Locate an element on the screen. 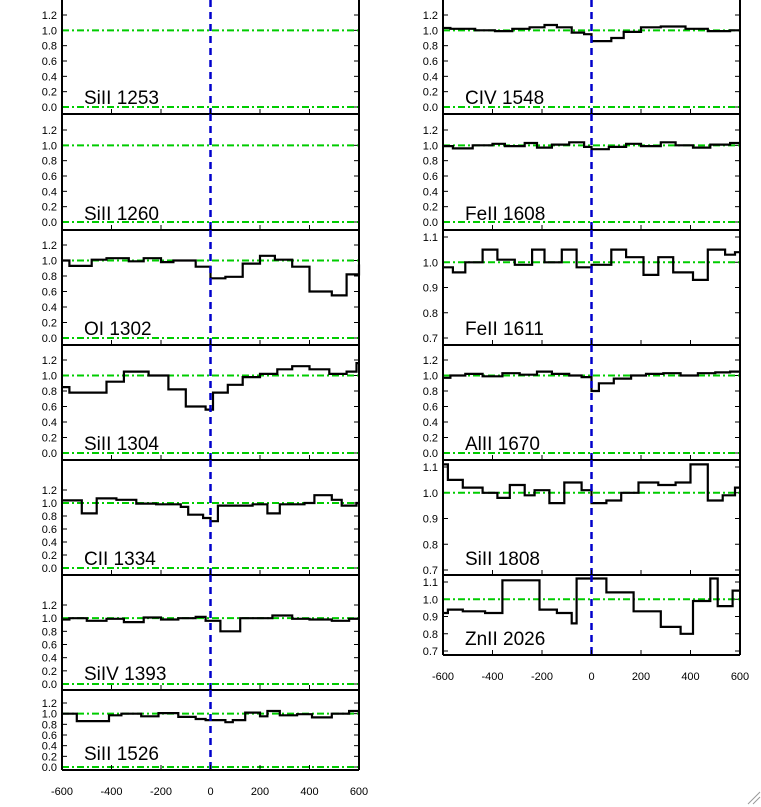  ion-label: CIV 1548 is located at coordinates (504, 98).